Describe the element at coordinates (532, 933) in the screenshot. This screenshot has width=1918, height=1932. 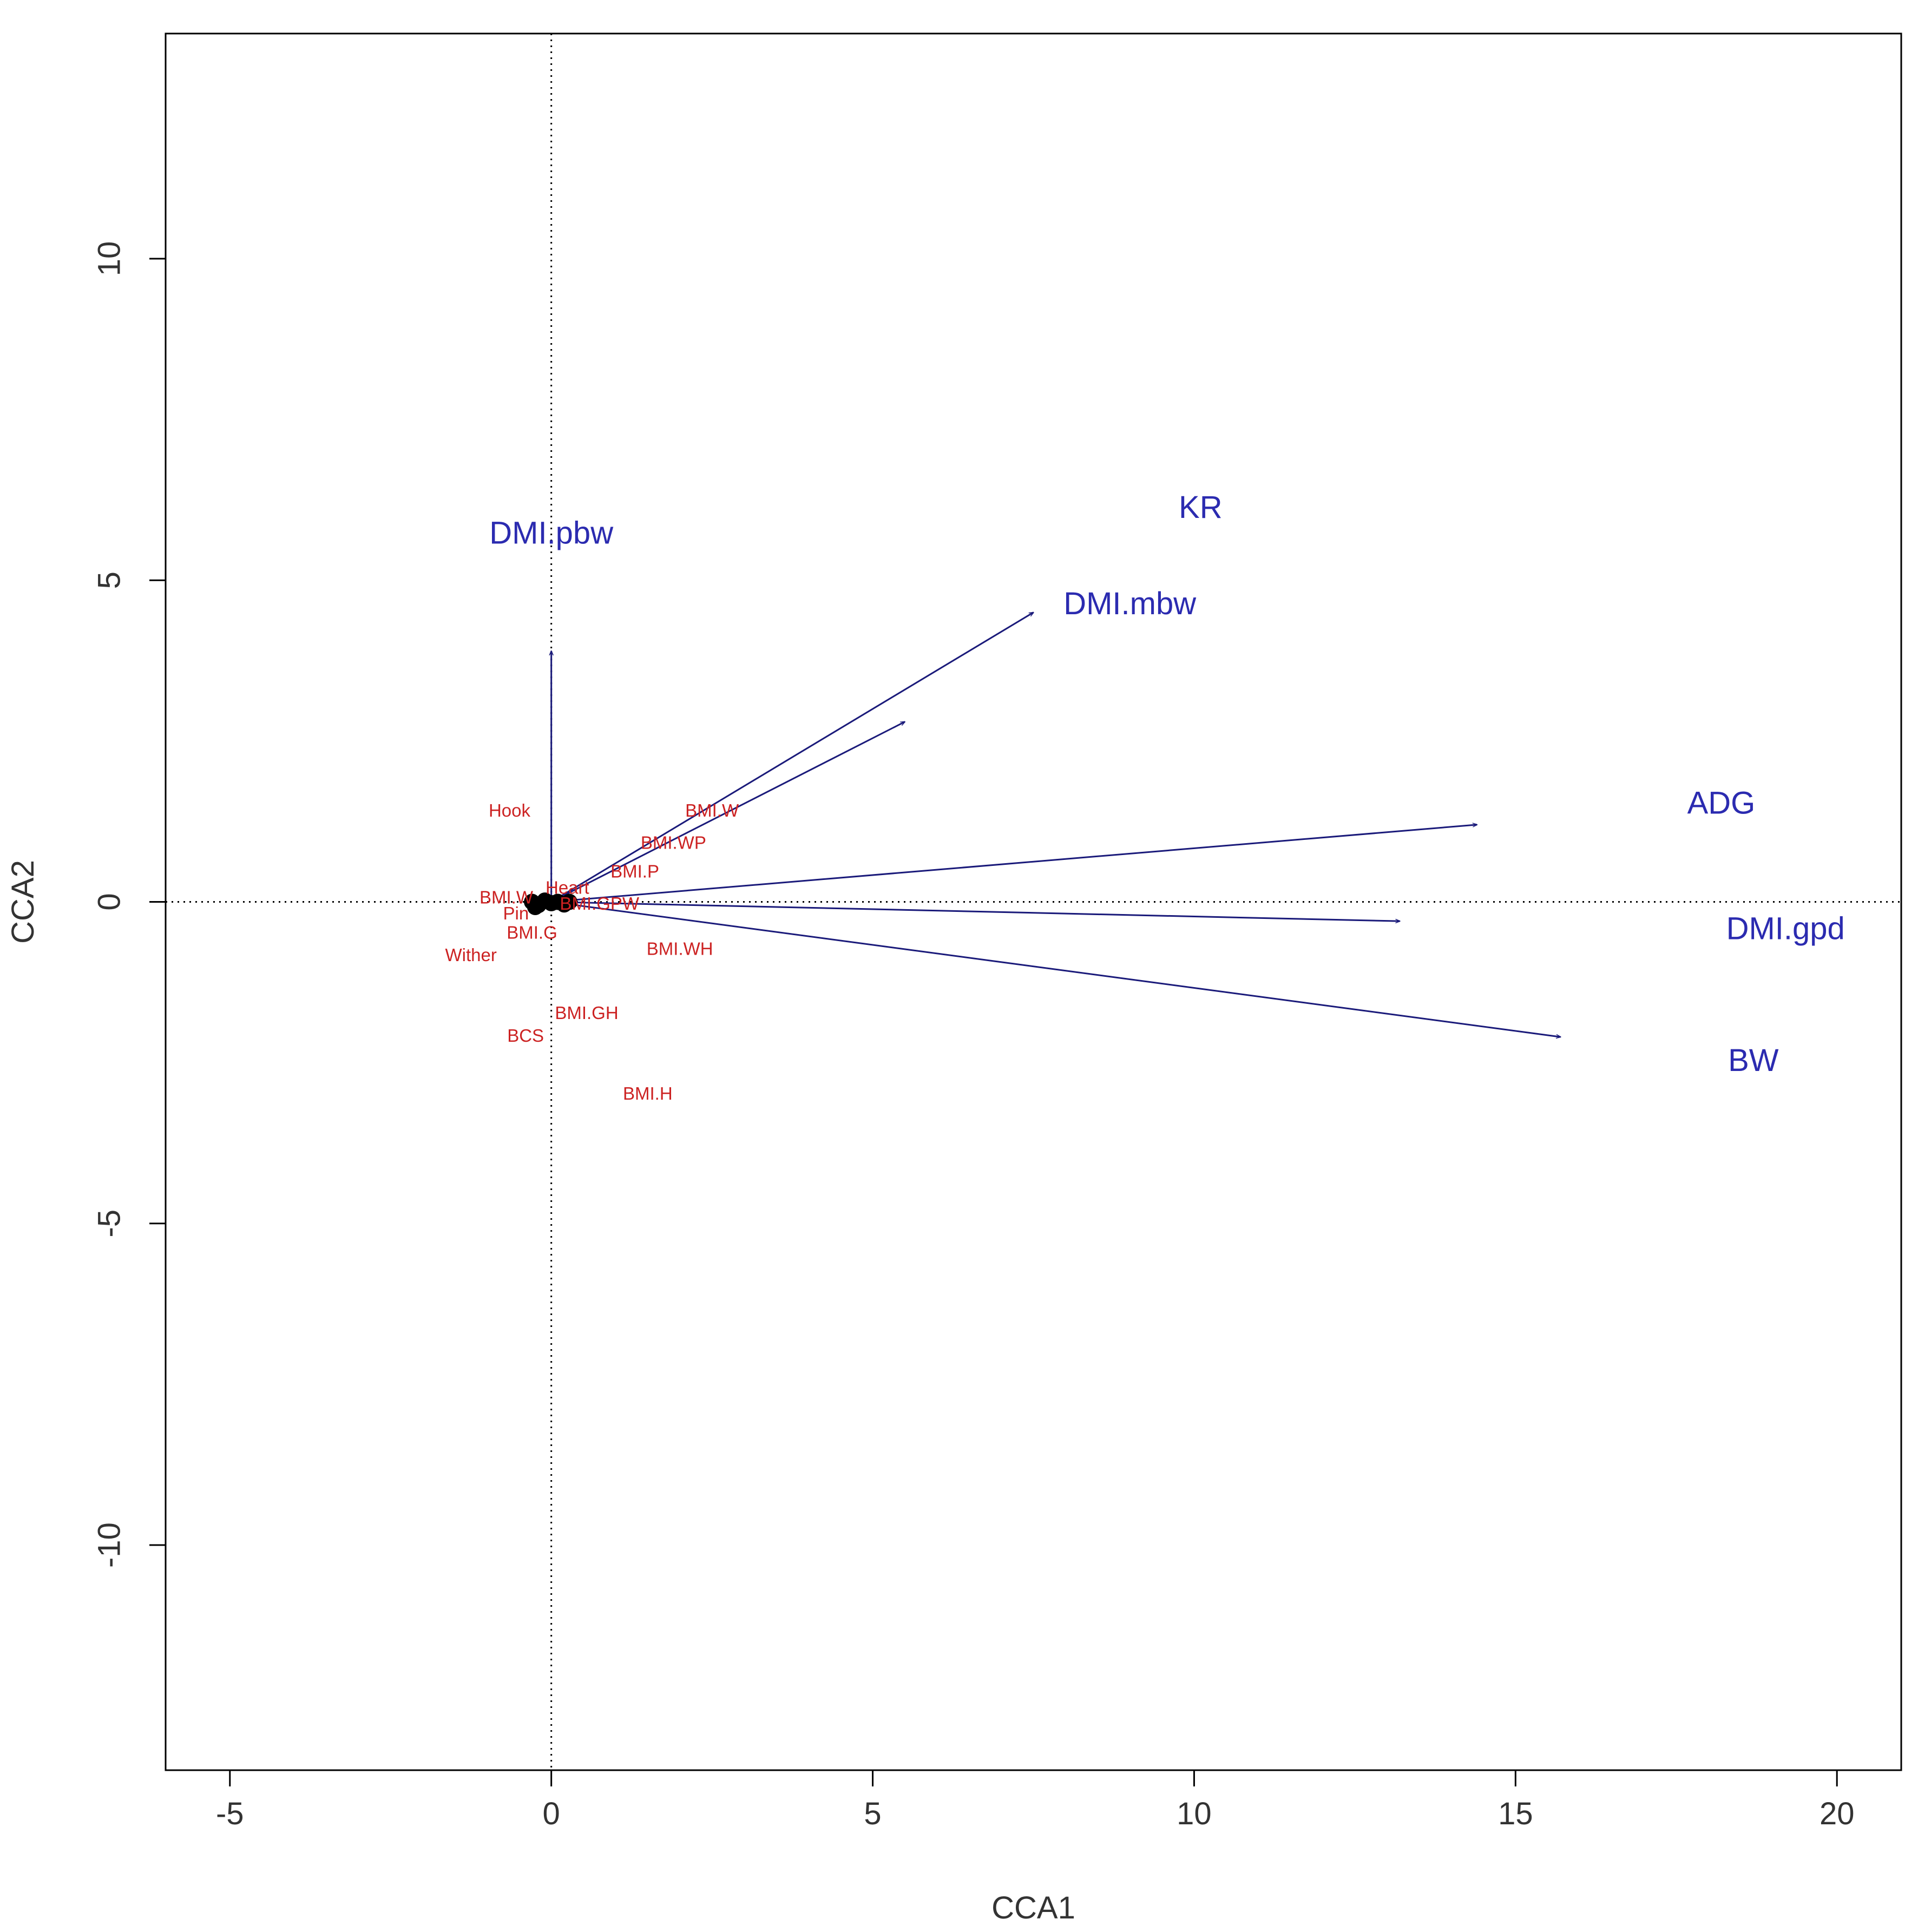
I see `species-label: BMI.G` at that location.